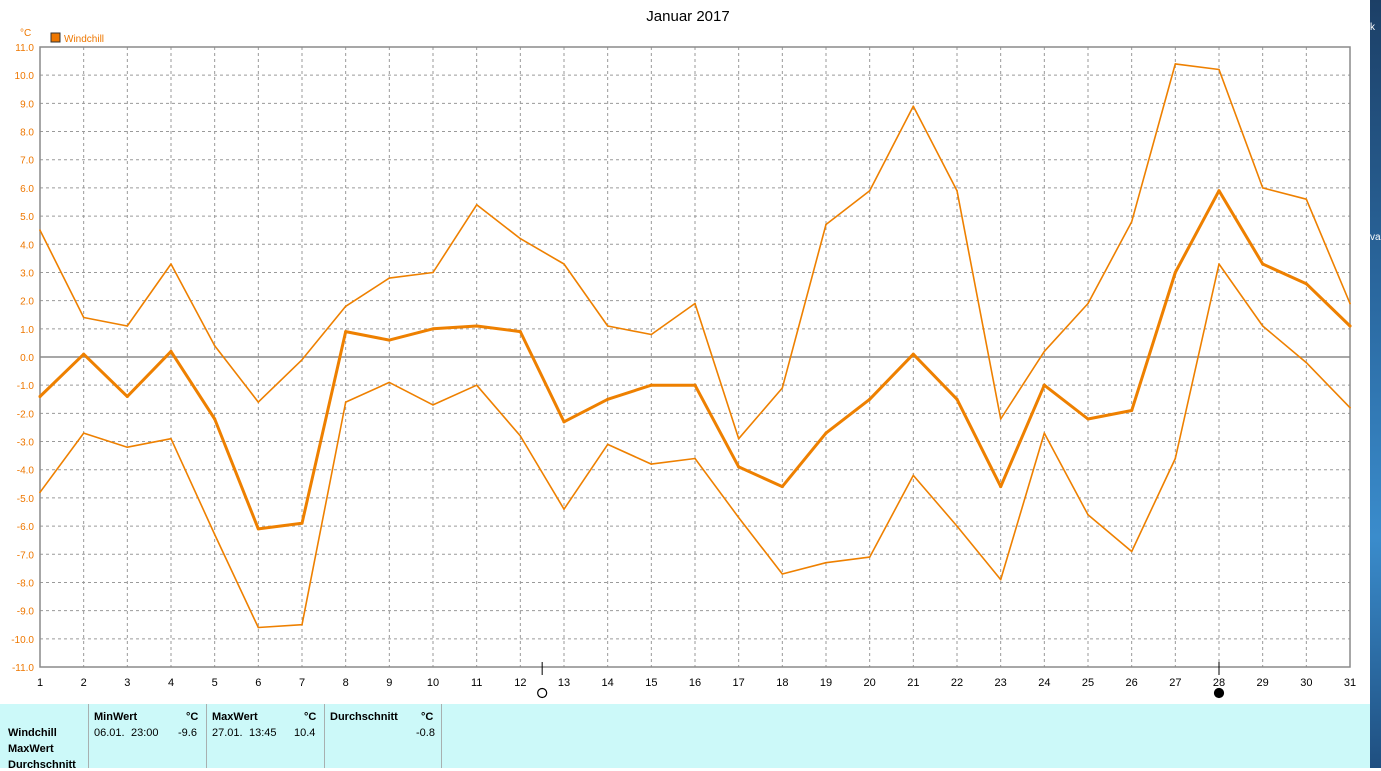 Image resolution: width=1381 pixels, height=771 pixels. What do you see at coordinates (27, 104) in the screenshot?
I see `y-tick-label: 9.0` at bounding box center [27, 104].